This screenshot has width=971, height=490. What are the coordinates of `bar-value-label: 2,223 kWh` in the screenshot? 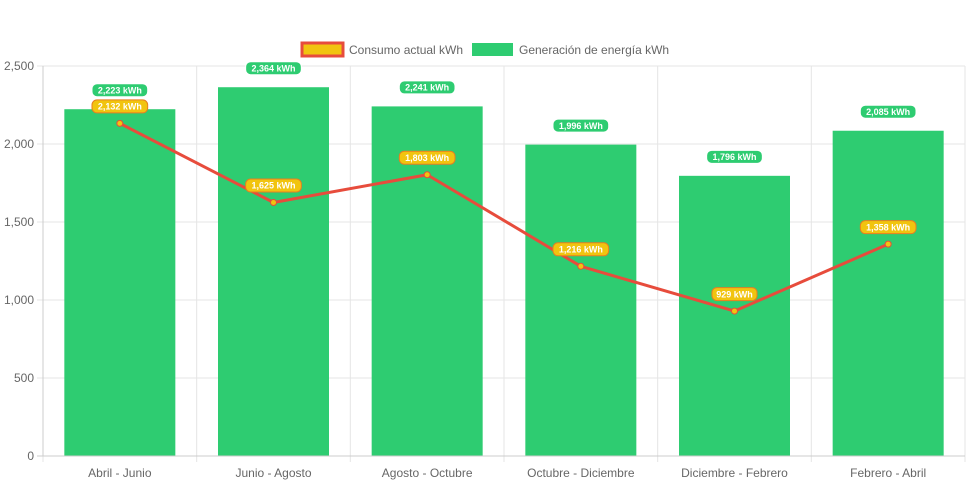 It's located at (120, 90).